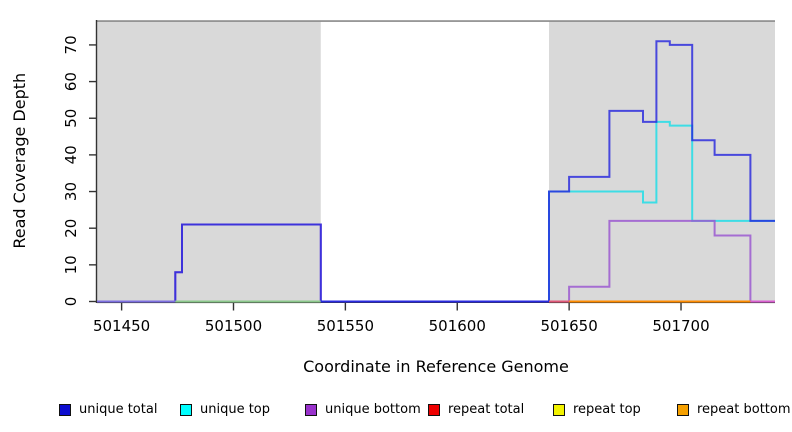  Describe the element at coordinates (680, 326) in the screenshot. I see `x-tick-label: 501700` at that location.